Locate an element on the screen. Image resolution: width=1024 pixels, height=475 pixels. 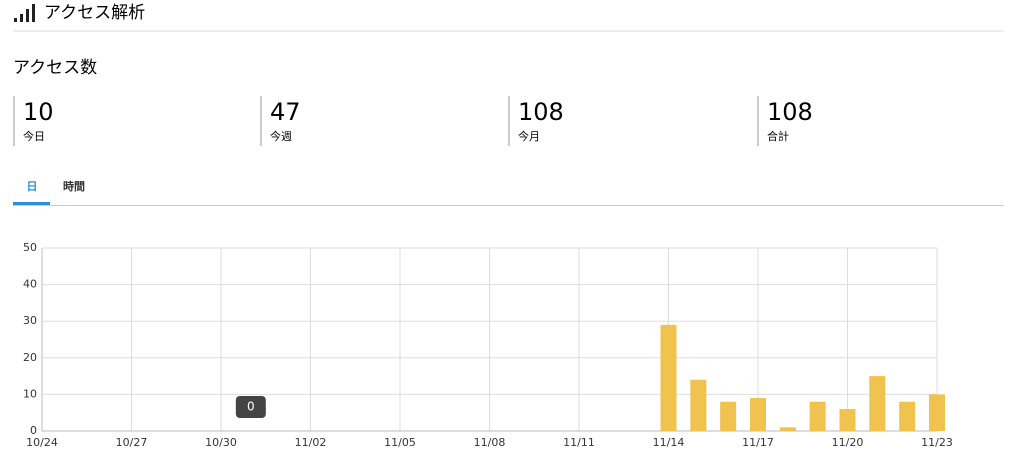
stat-value: 47 is located at coordinates (285, 112).